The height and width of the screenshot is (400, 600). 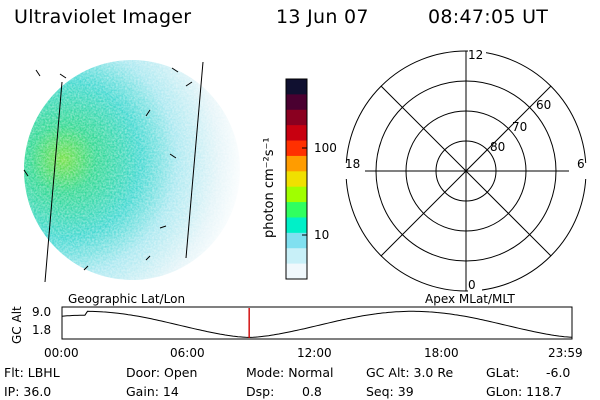 What do you see at coordinates (290, 372) in the screenshot?
I see `mode-info: Mode: Normal` at bounding box center [290, 372].